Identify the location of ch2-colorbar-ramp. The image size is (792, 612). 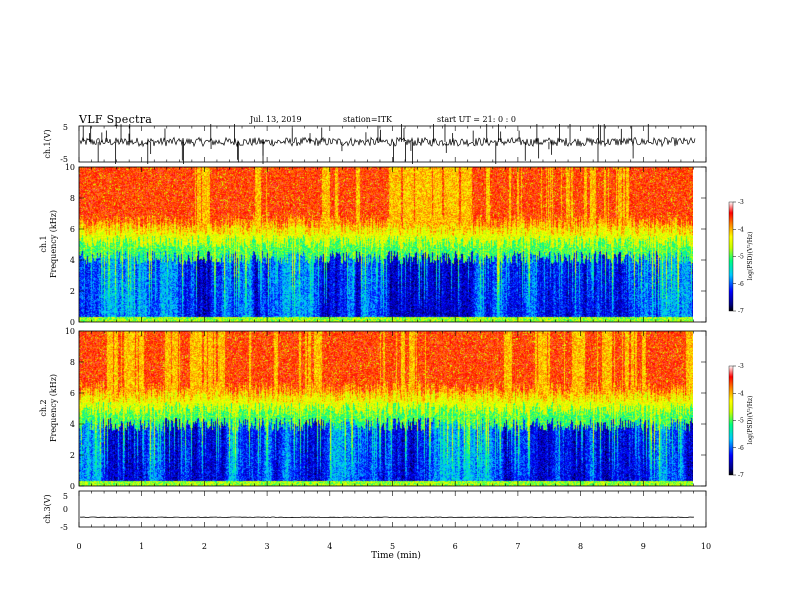
(731, 420).